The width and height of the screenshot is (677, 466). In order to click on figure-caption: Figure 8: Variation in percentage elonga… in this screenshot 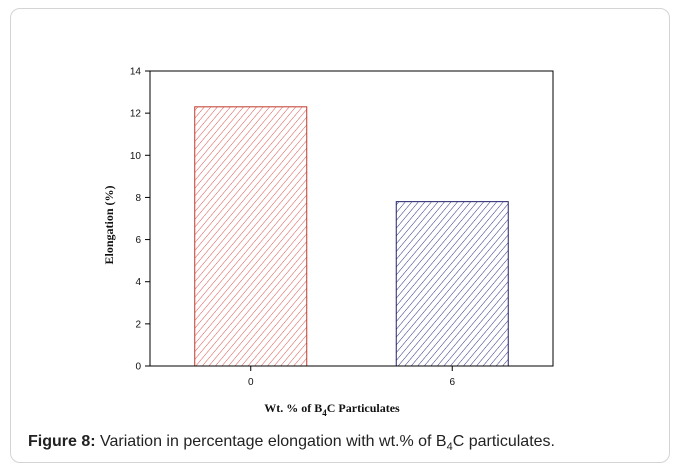, I will do `click(291, 443)`.